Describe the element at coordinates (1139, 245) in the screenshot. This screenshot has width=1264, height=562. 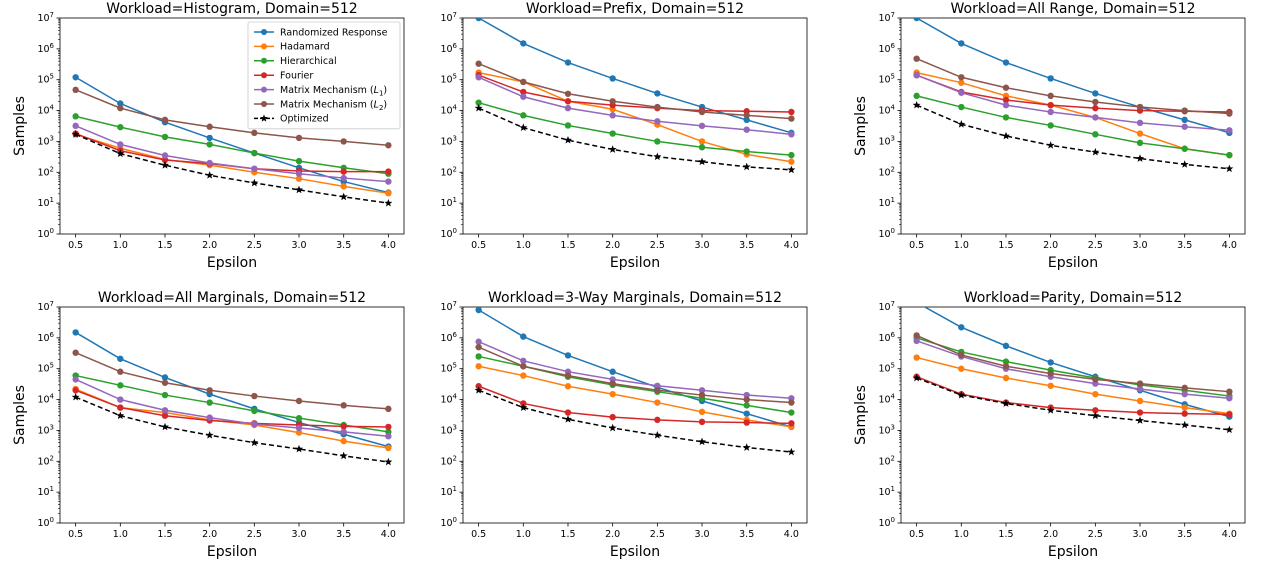
I see `x-tick-label: 3.0` at that location.